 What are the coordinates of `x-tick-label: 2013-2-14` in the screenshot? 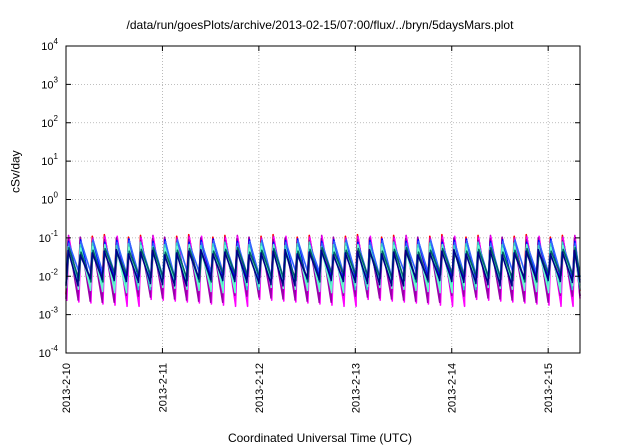 It's located at (453, 388).